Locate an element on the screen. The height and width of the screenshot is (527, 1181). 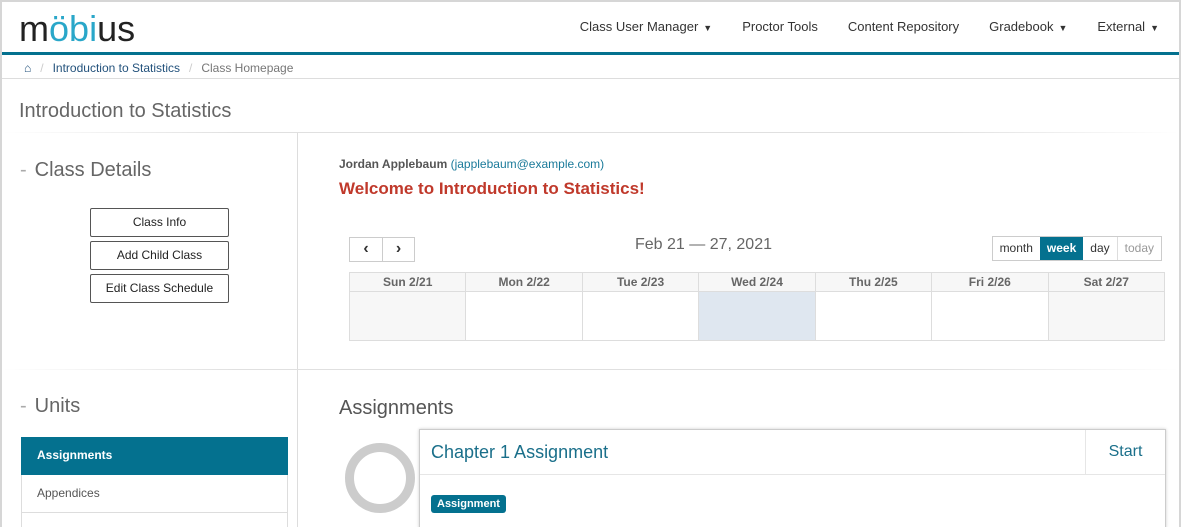
calendar-nav: ‹ › is located at coordinates (382, 249).